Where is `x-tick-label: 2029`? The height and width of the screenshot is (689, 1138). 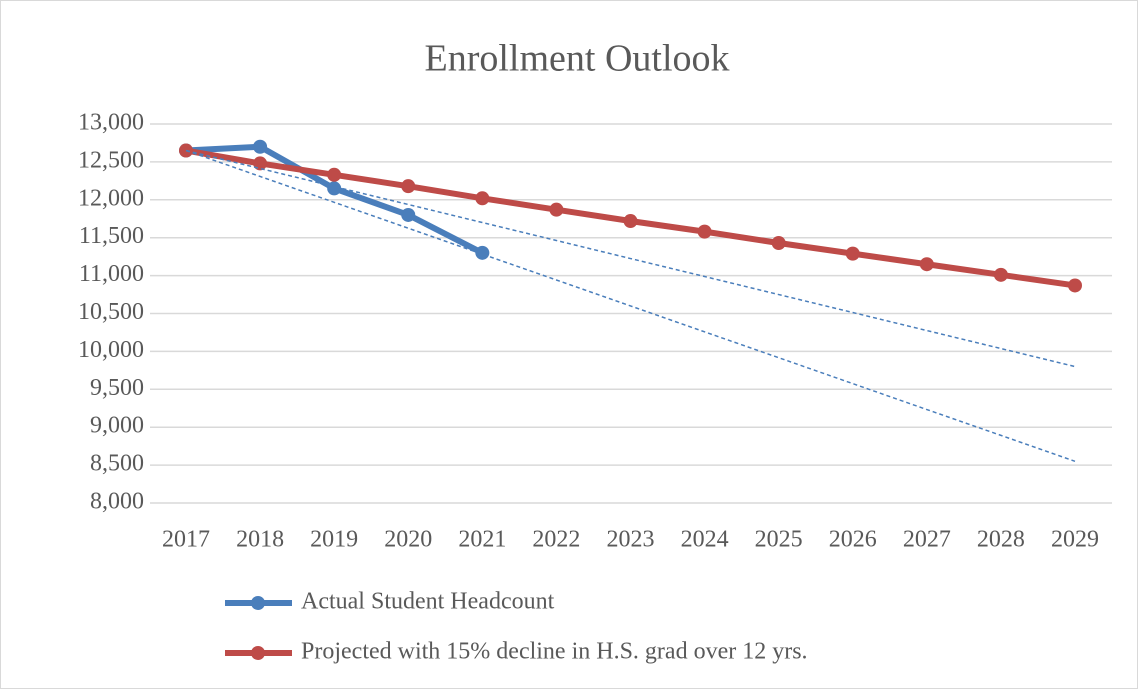 x-tick-label: 2029 is located at coordinates (1075, 540).